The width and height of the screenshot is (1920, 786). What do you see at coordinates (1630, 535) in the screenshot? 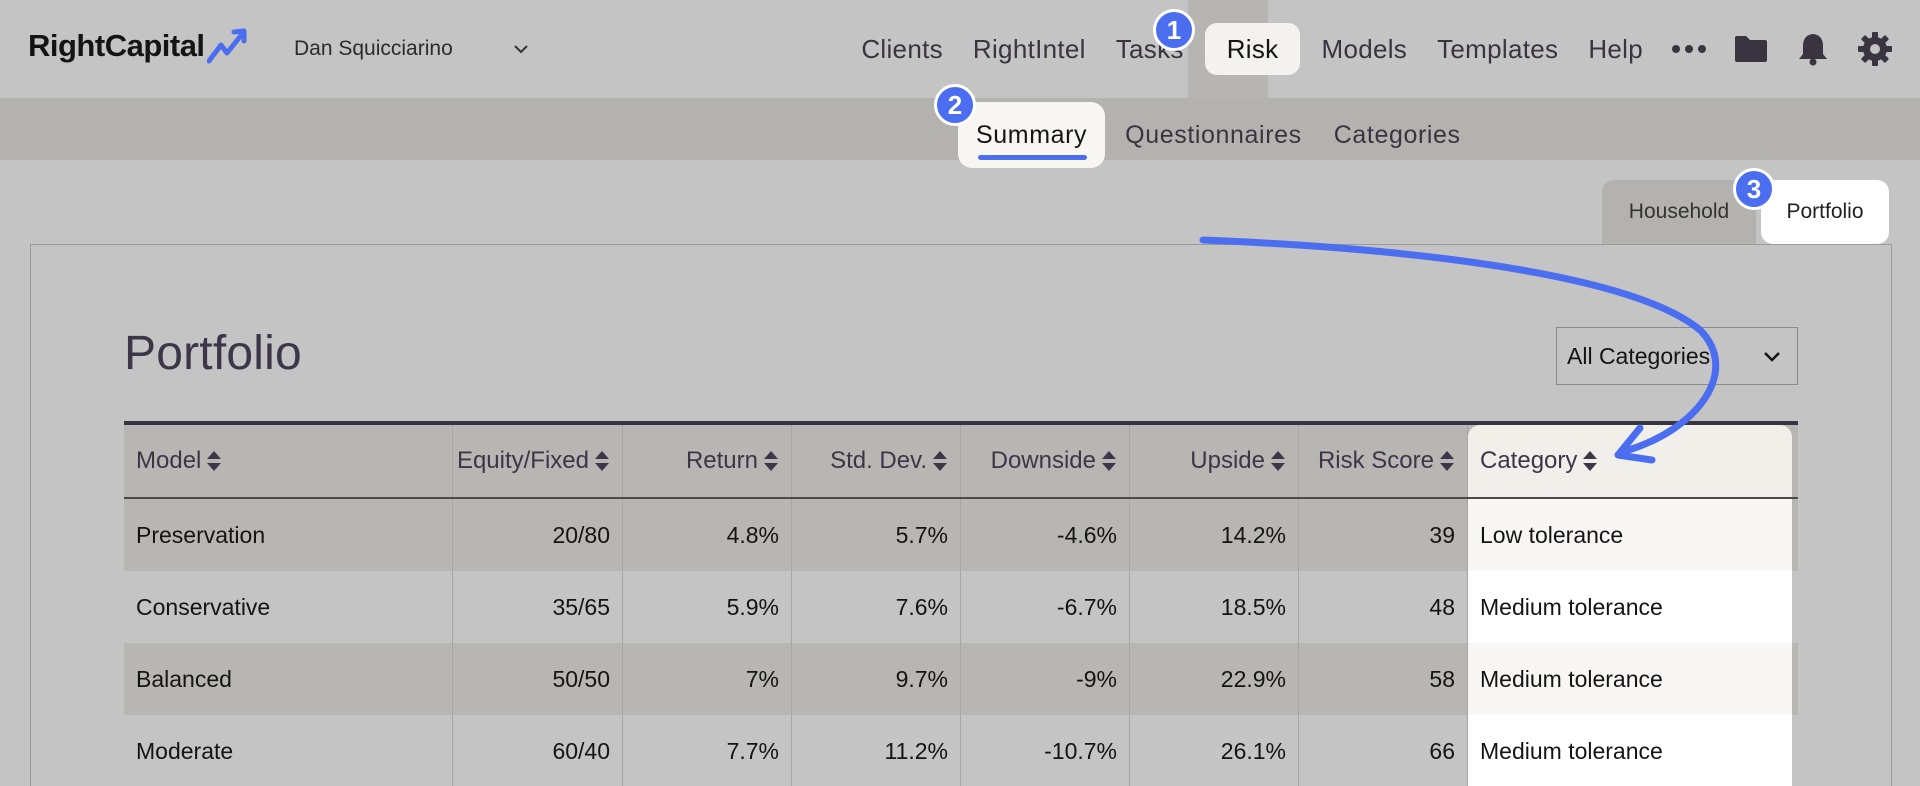
I see `category-cell: Low tolerance` at bounding box center [1630, 535].